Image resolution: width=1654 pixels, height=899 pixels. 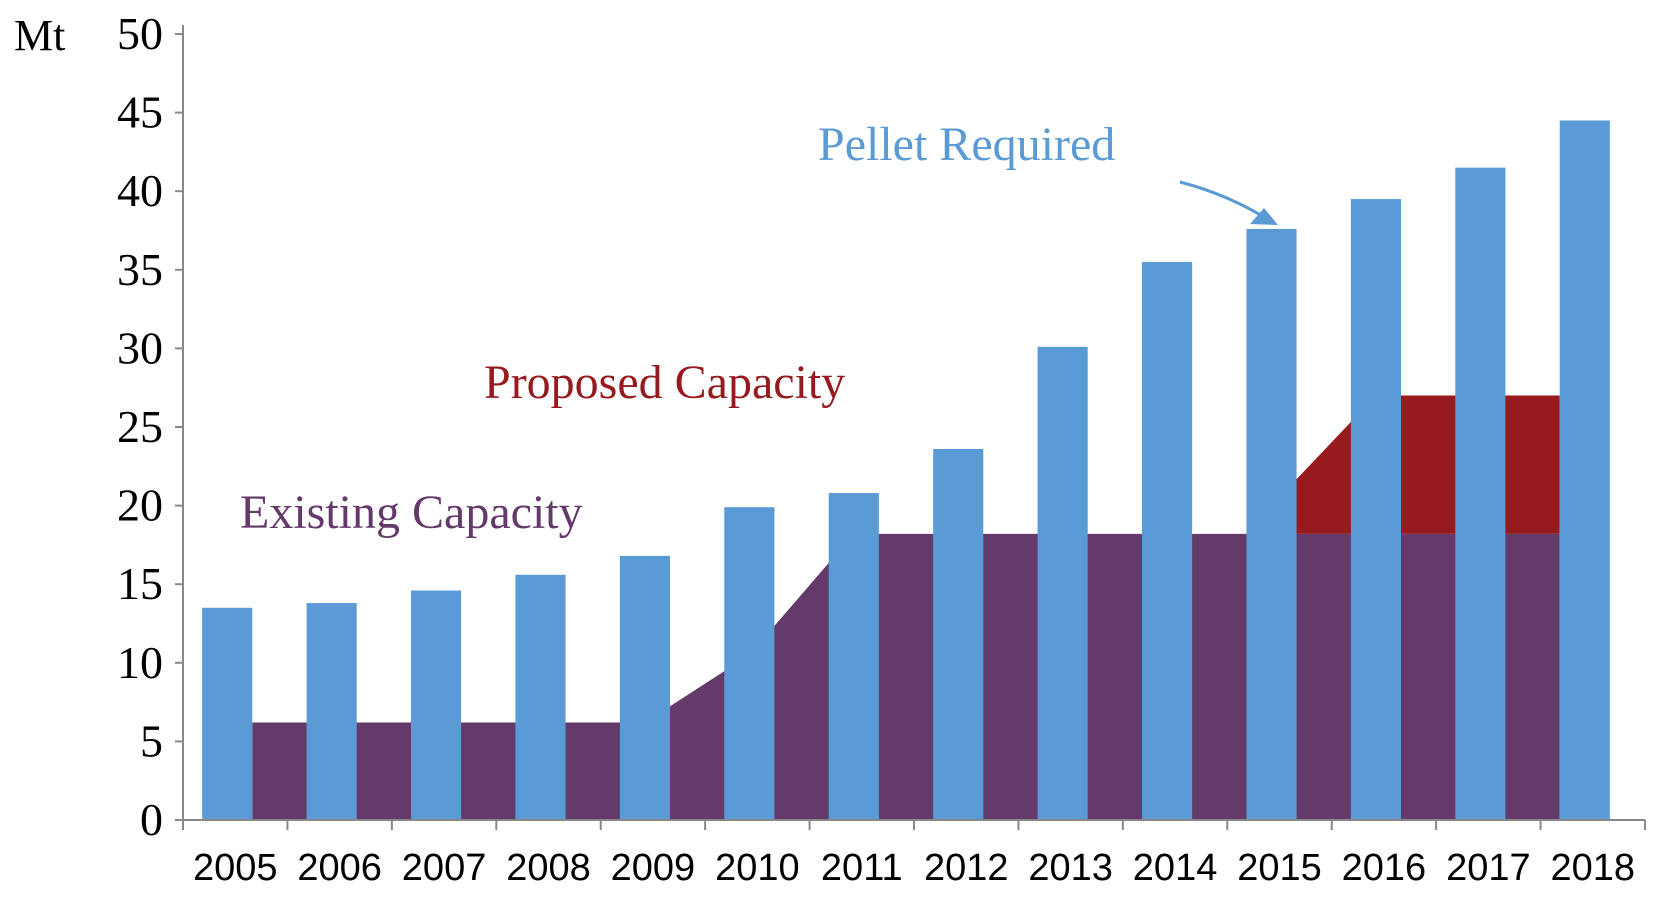 I want to click on y-tick-label: 25, so click(x=140, y=426).